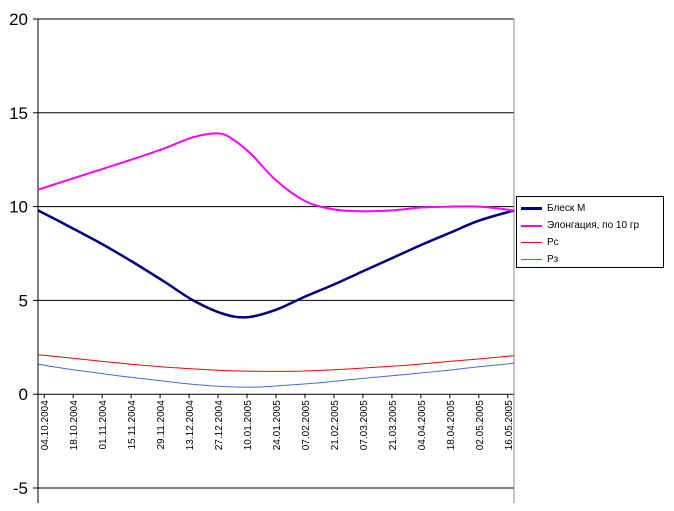 The height and width of the screenshot is (511, 674). Describe the element at coordinates (190, 425) in the screenshot. I see `x-tick-label: 13.12.2004` at that location.